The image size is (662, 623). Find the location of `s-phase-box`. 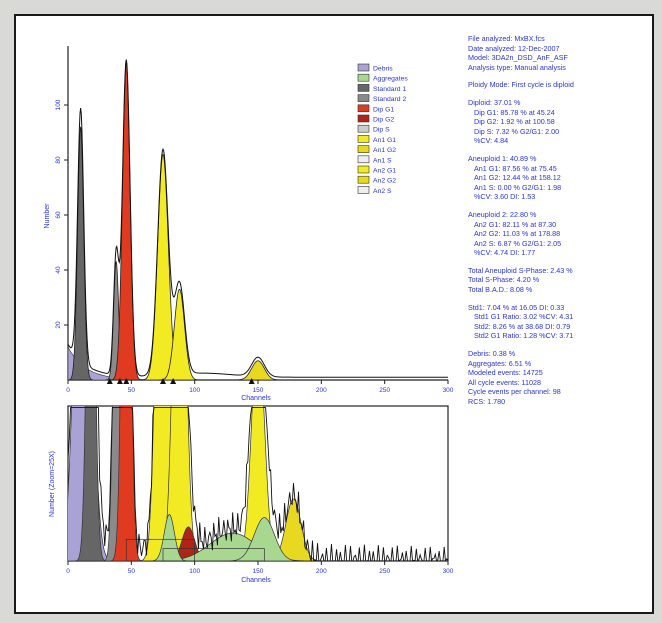

s-phase-box is located at coordinates (213, 554).